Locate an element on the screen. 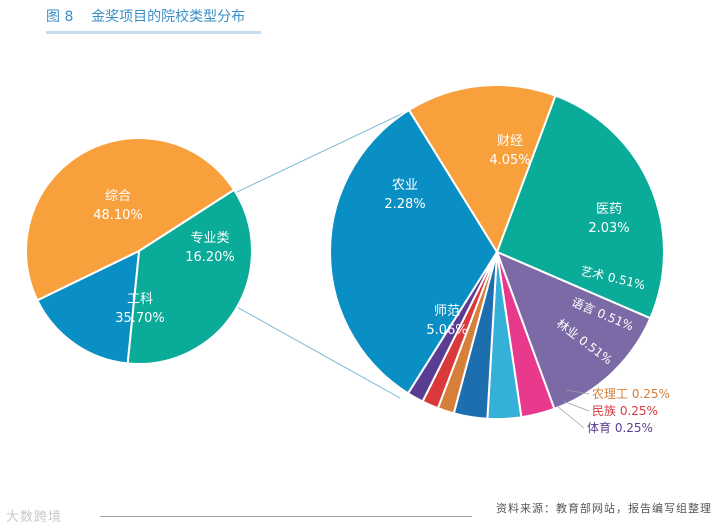  right-arts-name-label: 艺术 is located at coordinates (594, 274).